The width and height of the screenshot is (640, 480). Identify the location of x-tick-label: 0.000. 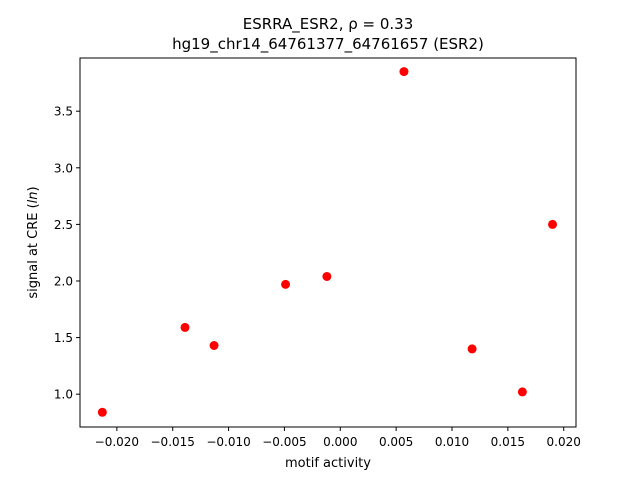
(340, 442).